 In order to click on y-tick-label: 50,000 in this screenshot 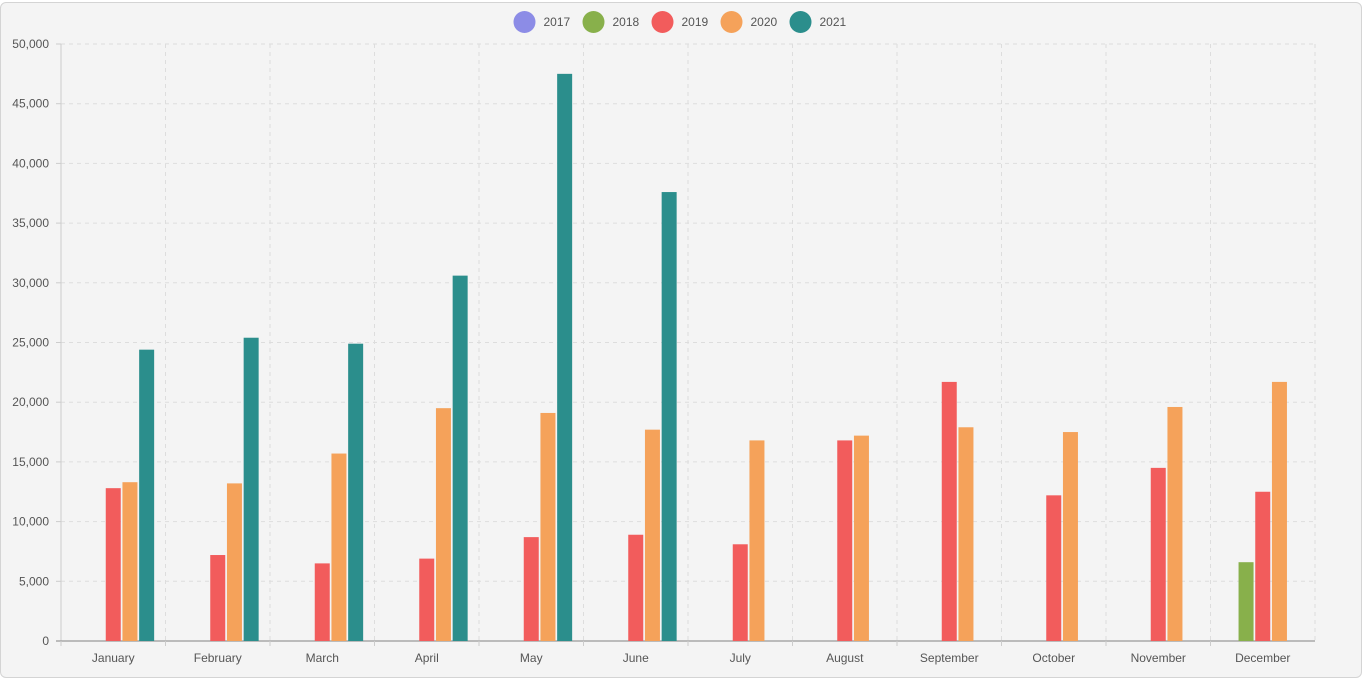, I will do `click(30, 44)`.